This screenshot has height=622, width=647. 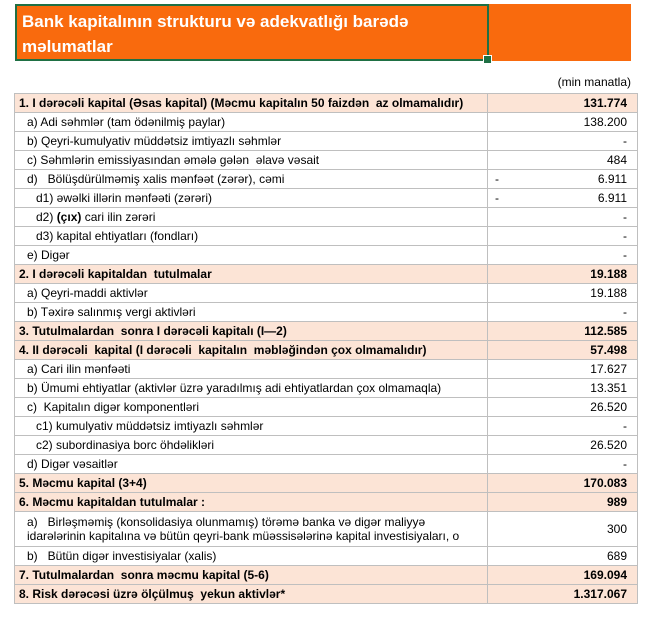 I want to click on row-value-cell: 138.200, so click(x=563, y=122).